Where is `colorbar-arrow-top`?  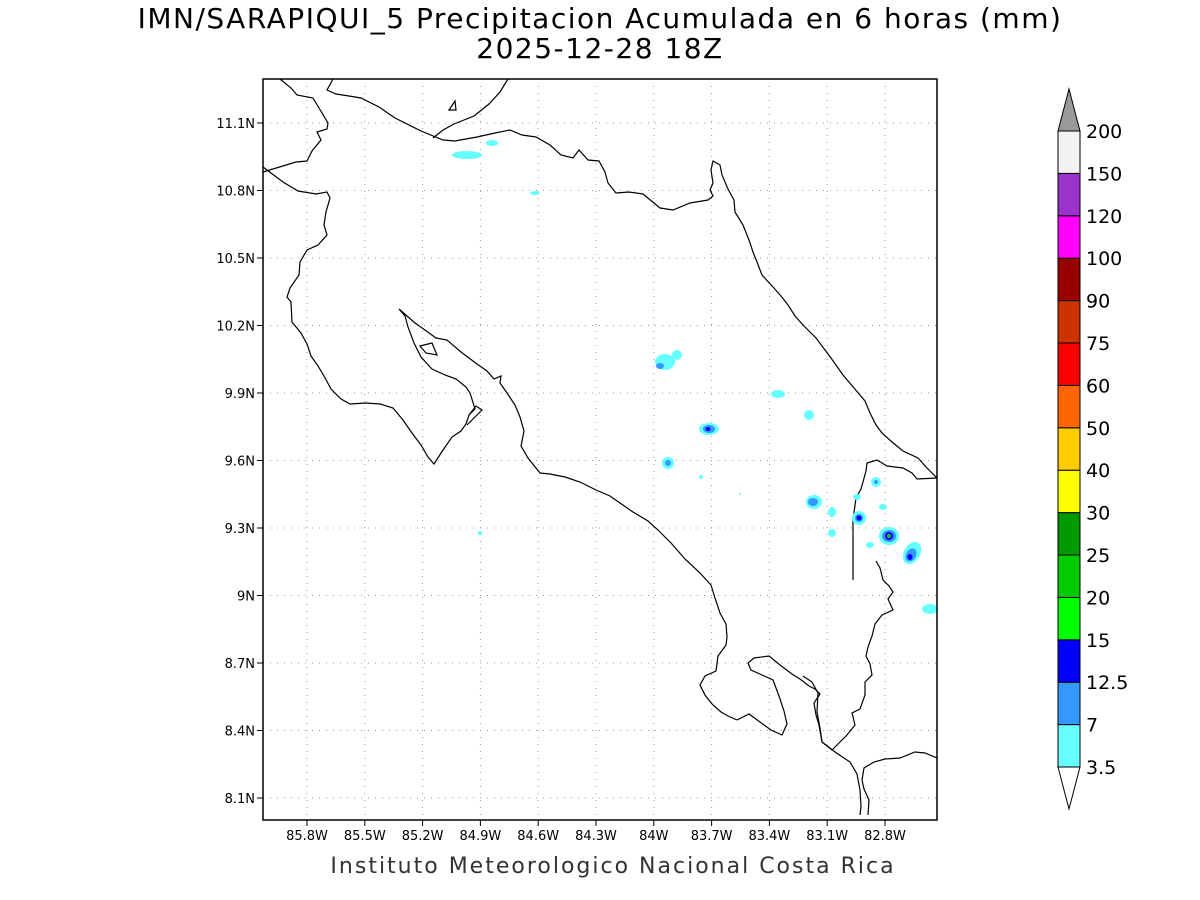 colorbar-arrow-top is located at coordinates (1069, 109).